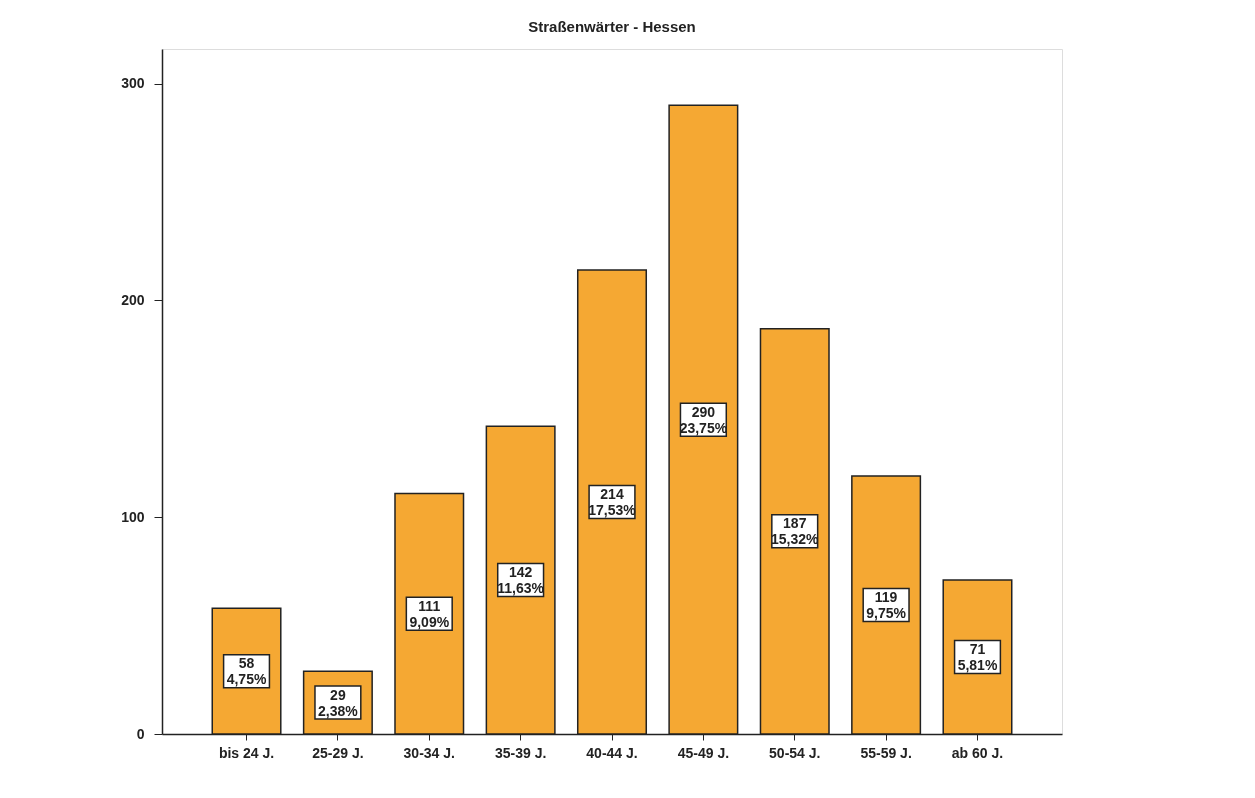  What do you see at coordinates (133, 83) in the screenshot?
I see `y-tick-label: 300` at bounding box center [133, 83].